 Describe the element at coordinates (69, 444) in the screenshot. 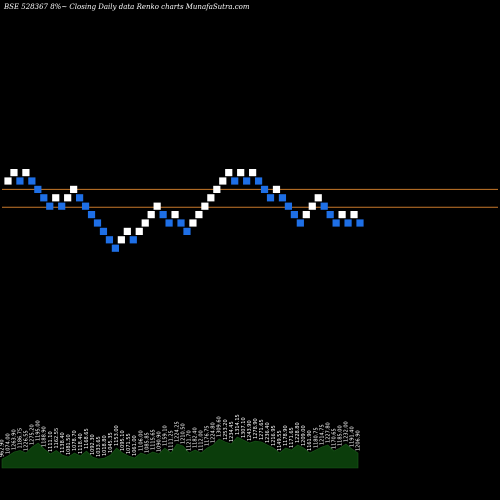

I see `volume-label: 1081.50` at that location.